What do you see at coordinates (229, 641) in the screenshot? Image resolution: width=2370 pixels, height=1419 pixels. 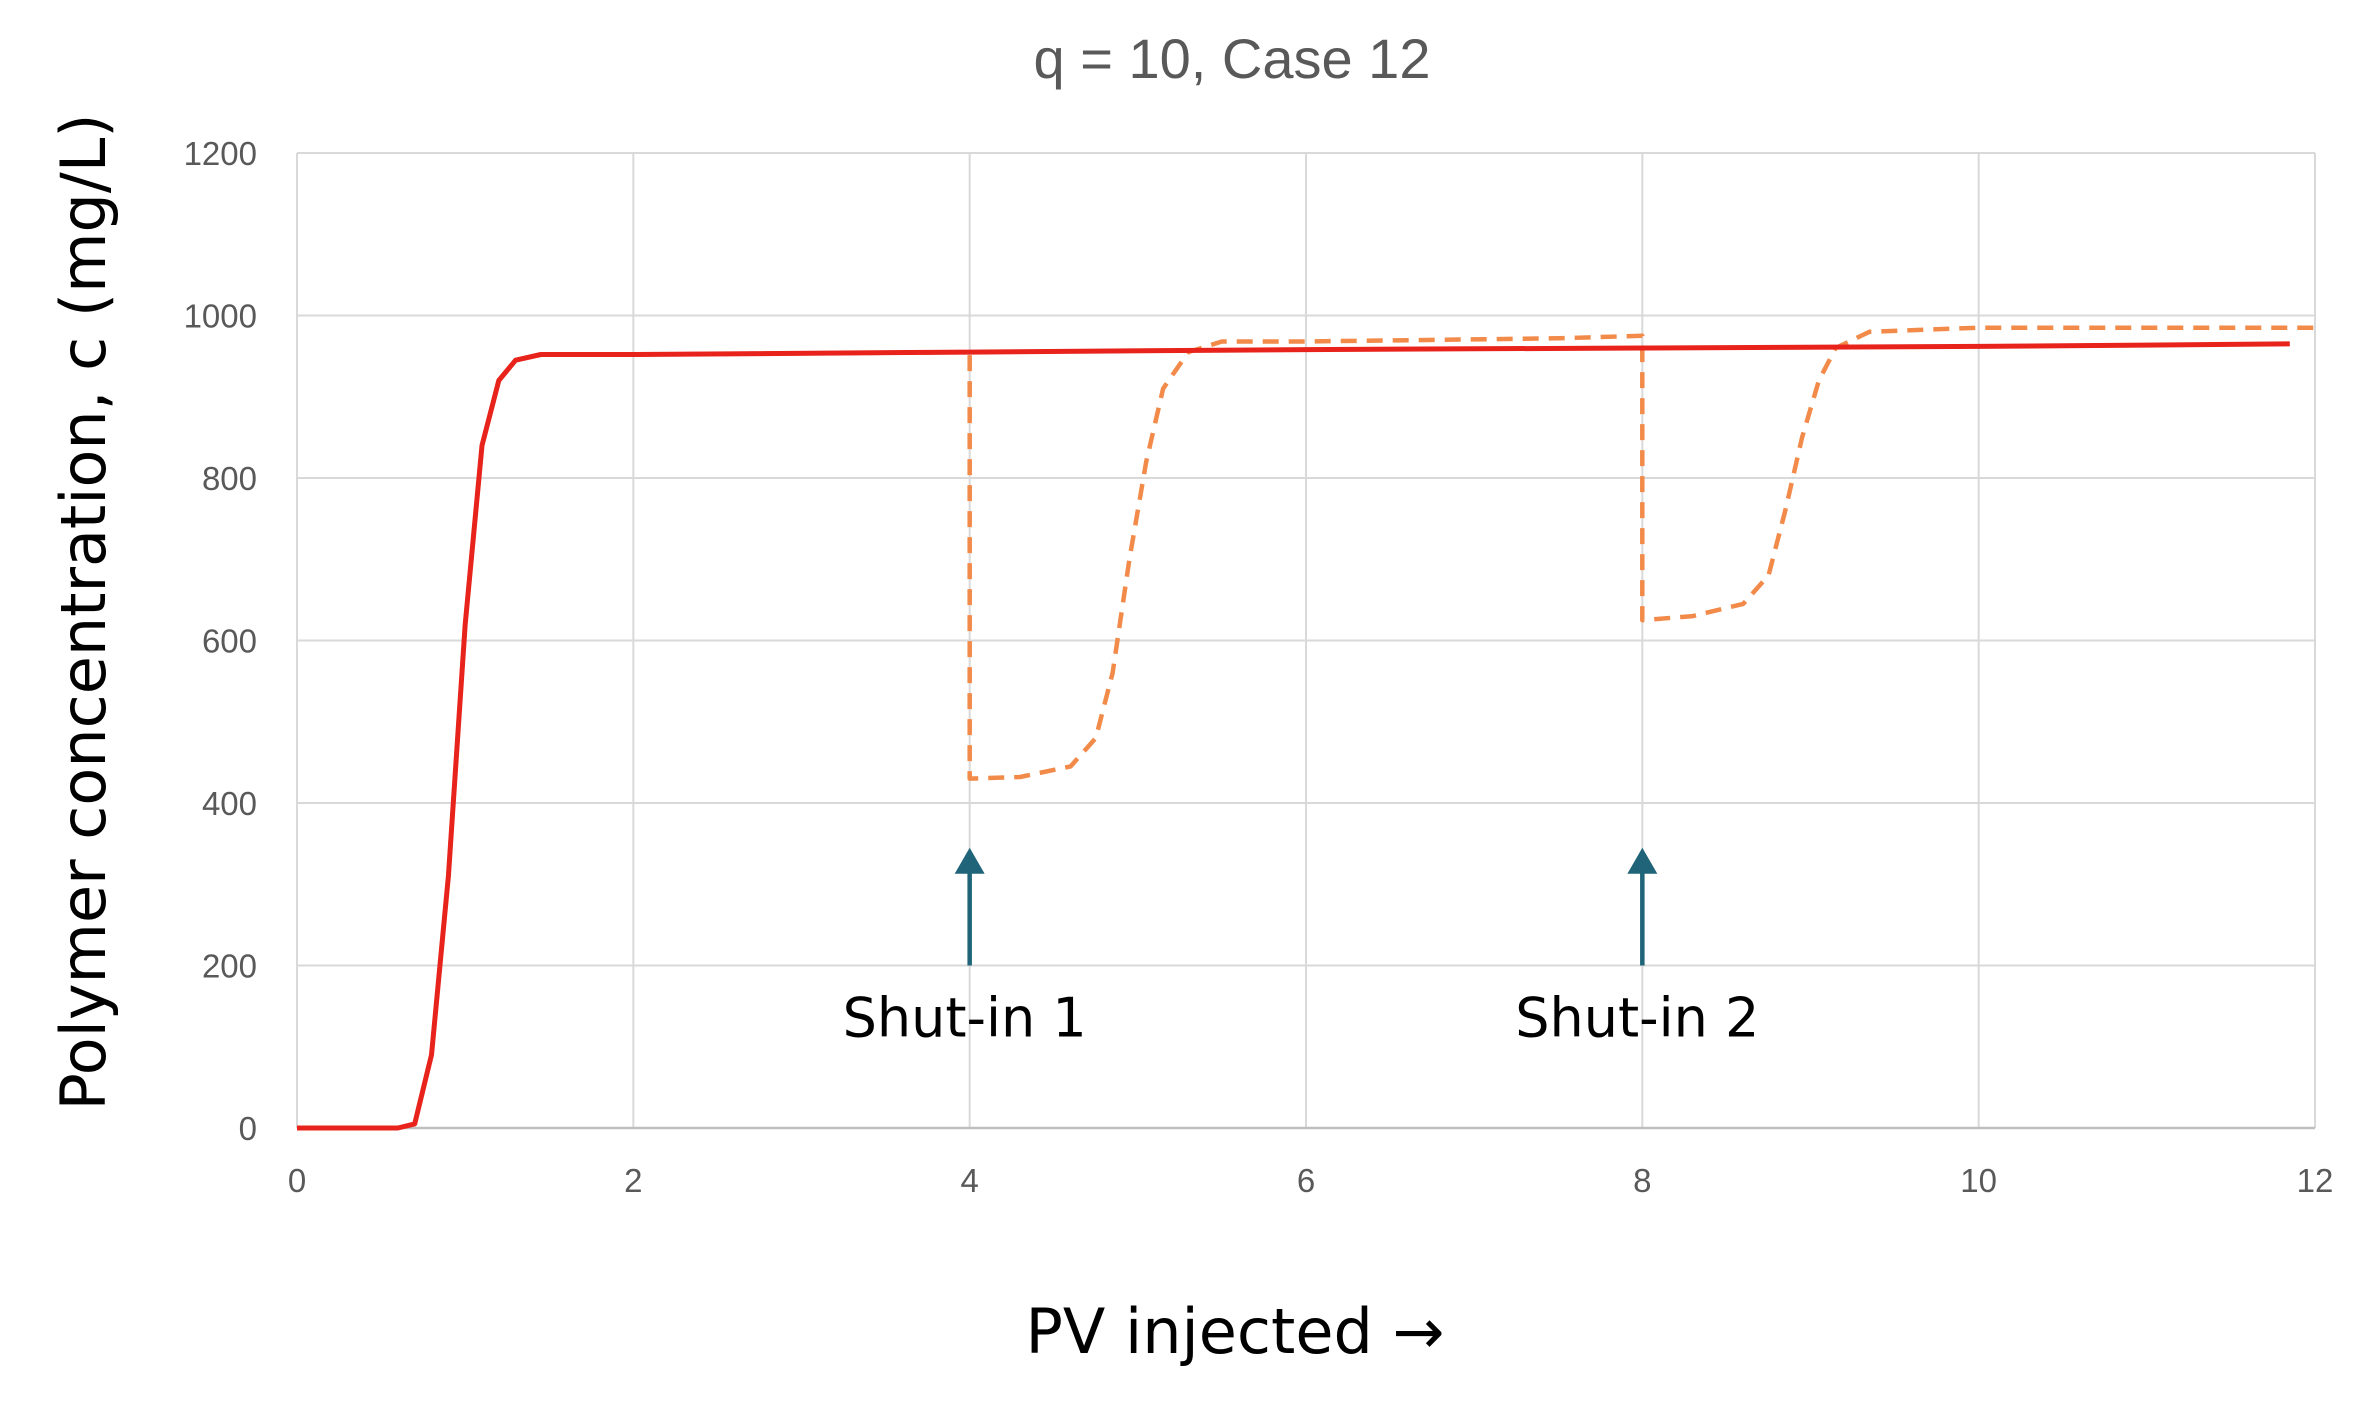 I see `y-tick-label: 600` at bounding box center [229, 641].